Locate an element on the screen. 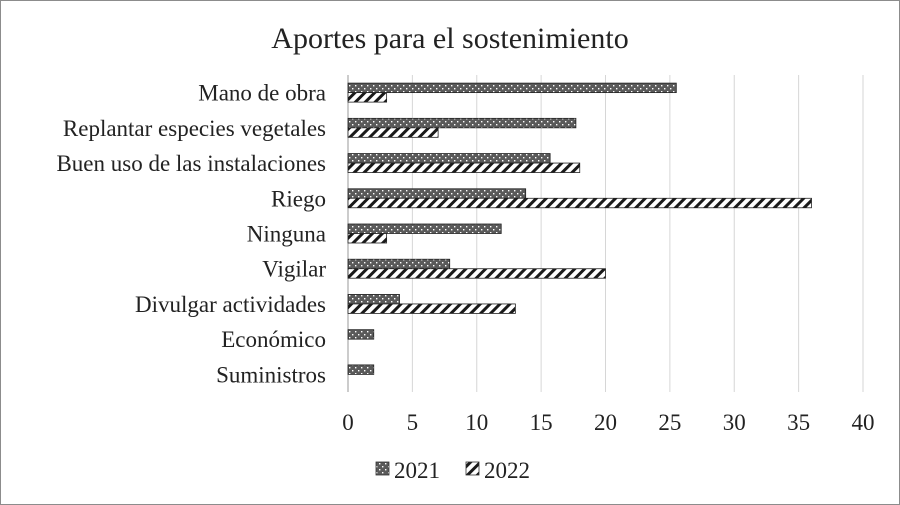 The image size is (900, 505). x-tick-label: 35 is located at coordinates (798, 422).